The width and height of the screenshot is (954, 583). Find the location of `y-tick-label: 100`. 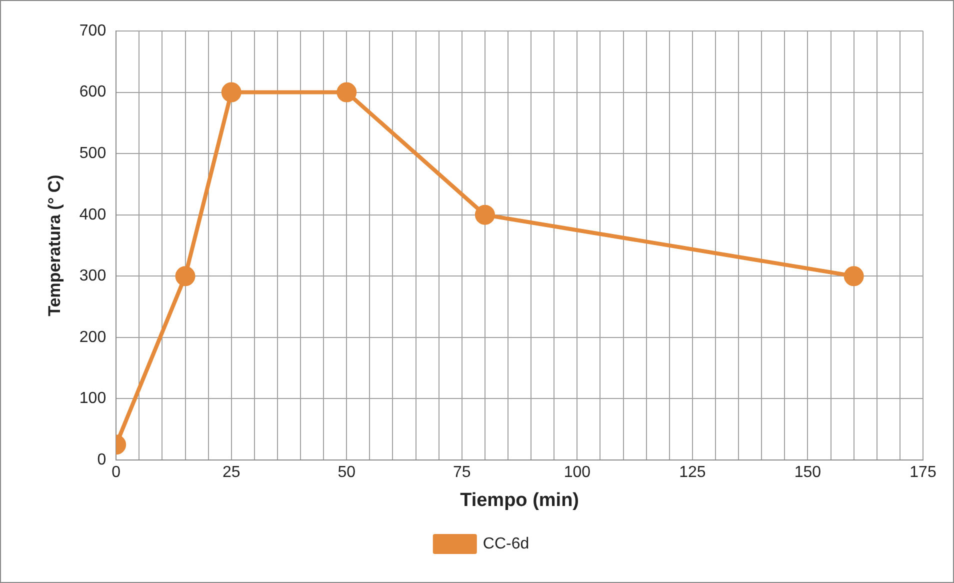

y-tick-label: 100 is located at coordinates (92, 399).